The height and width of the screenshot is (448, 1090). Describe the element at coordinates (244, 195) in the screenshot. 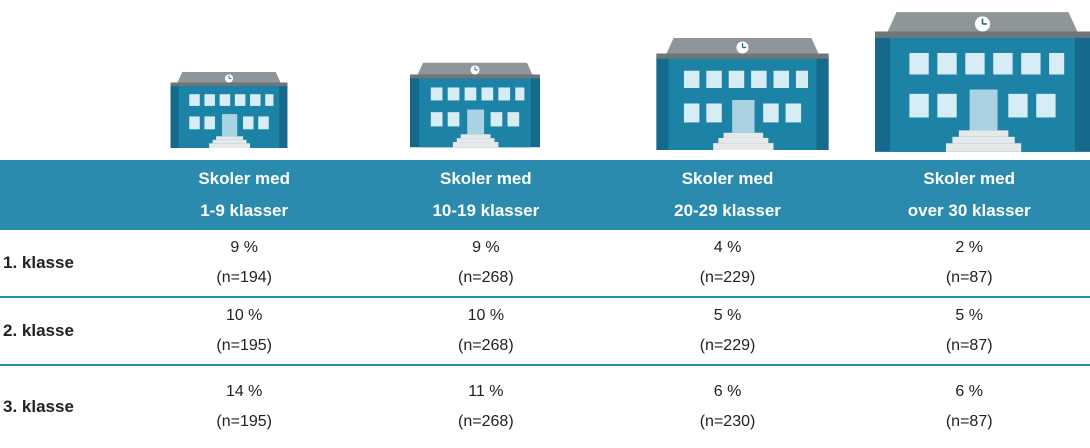

I see `header-cell: Skoler med 1-9 klasser` at that location.